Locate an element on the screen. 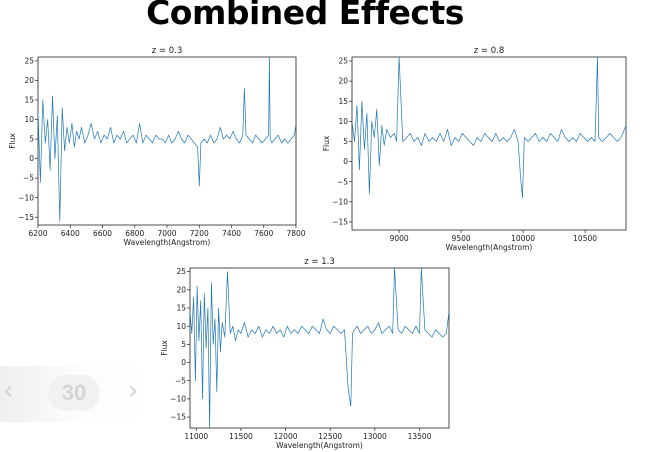 This screenshot has height=452, width=648. chart-title: z = 1.3 is located at coordinates (319, 262).